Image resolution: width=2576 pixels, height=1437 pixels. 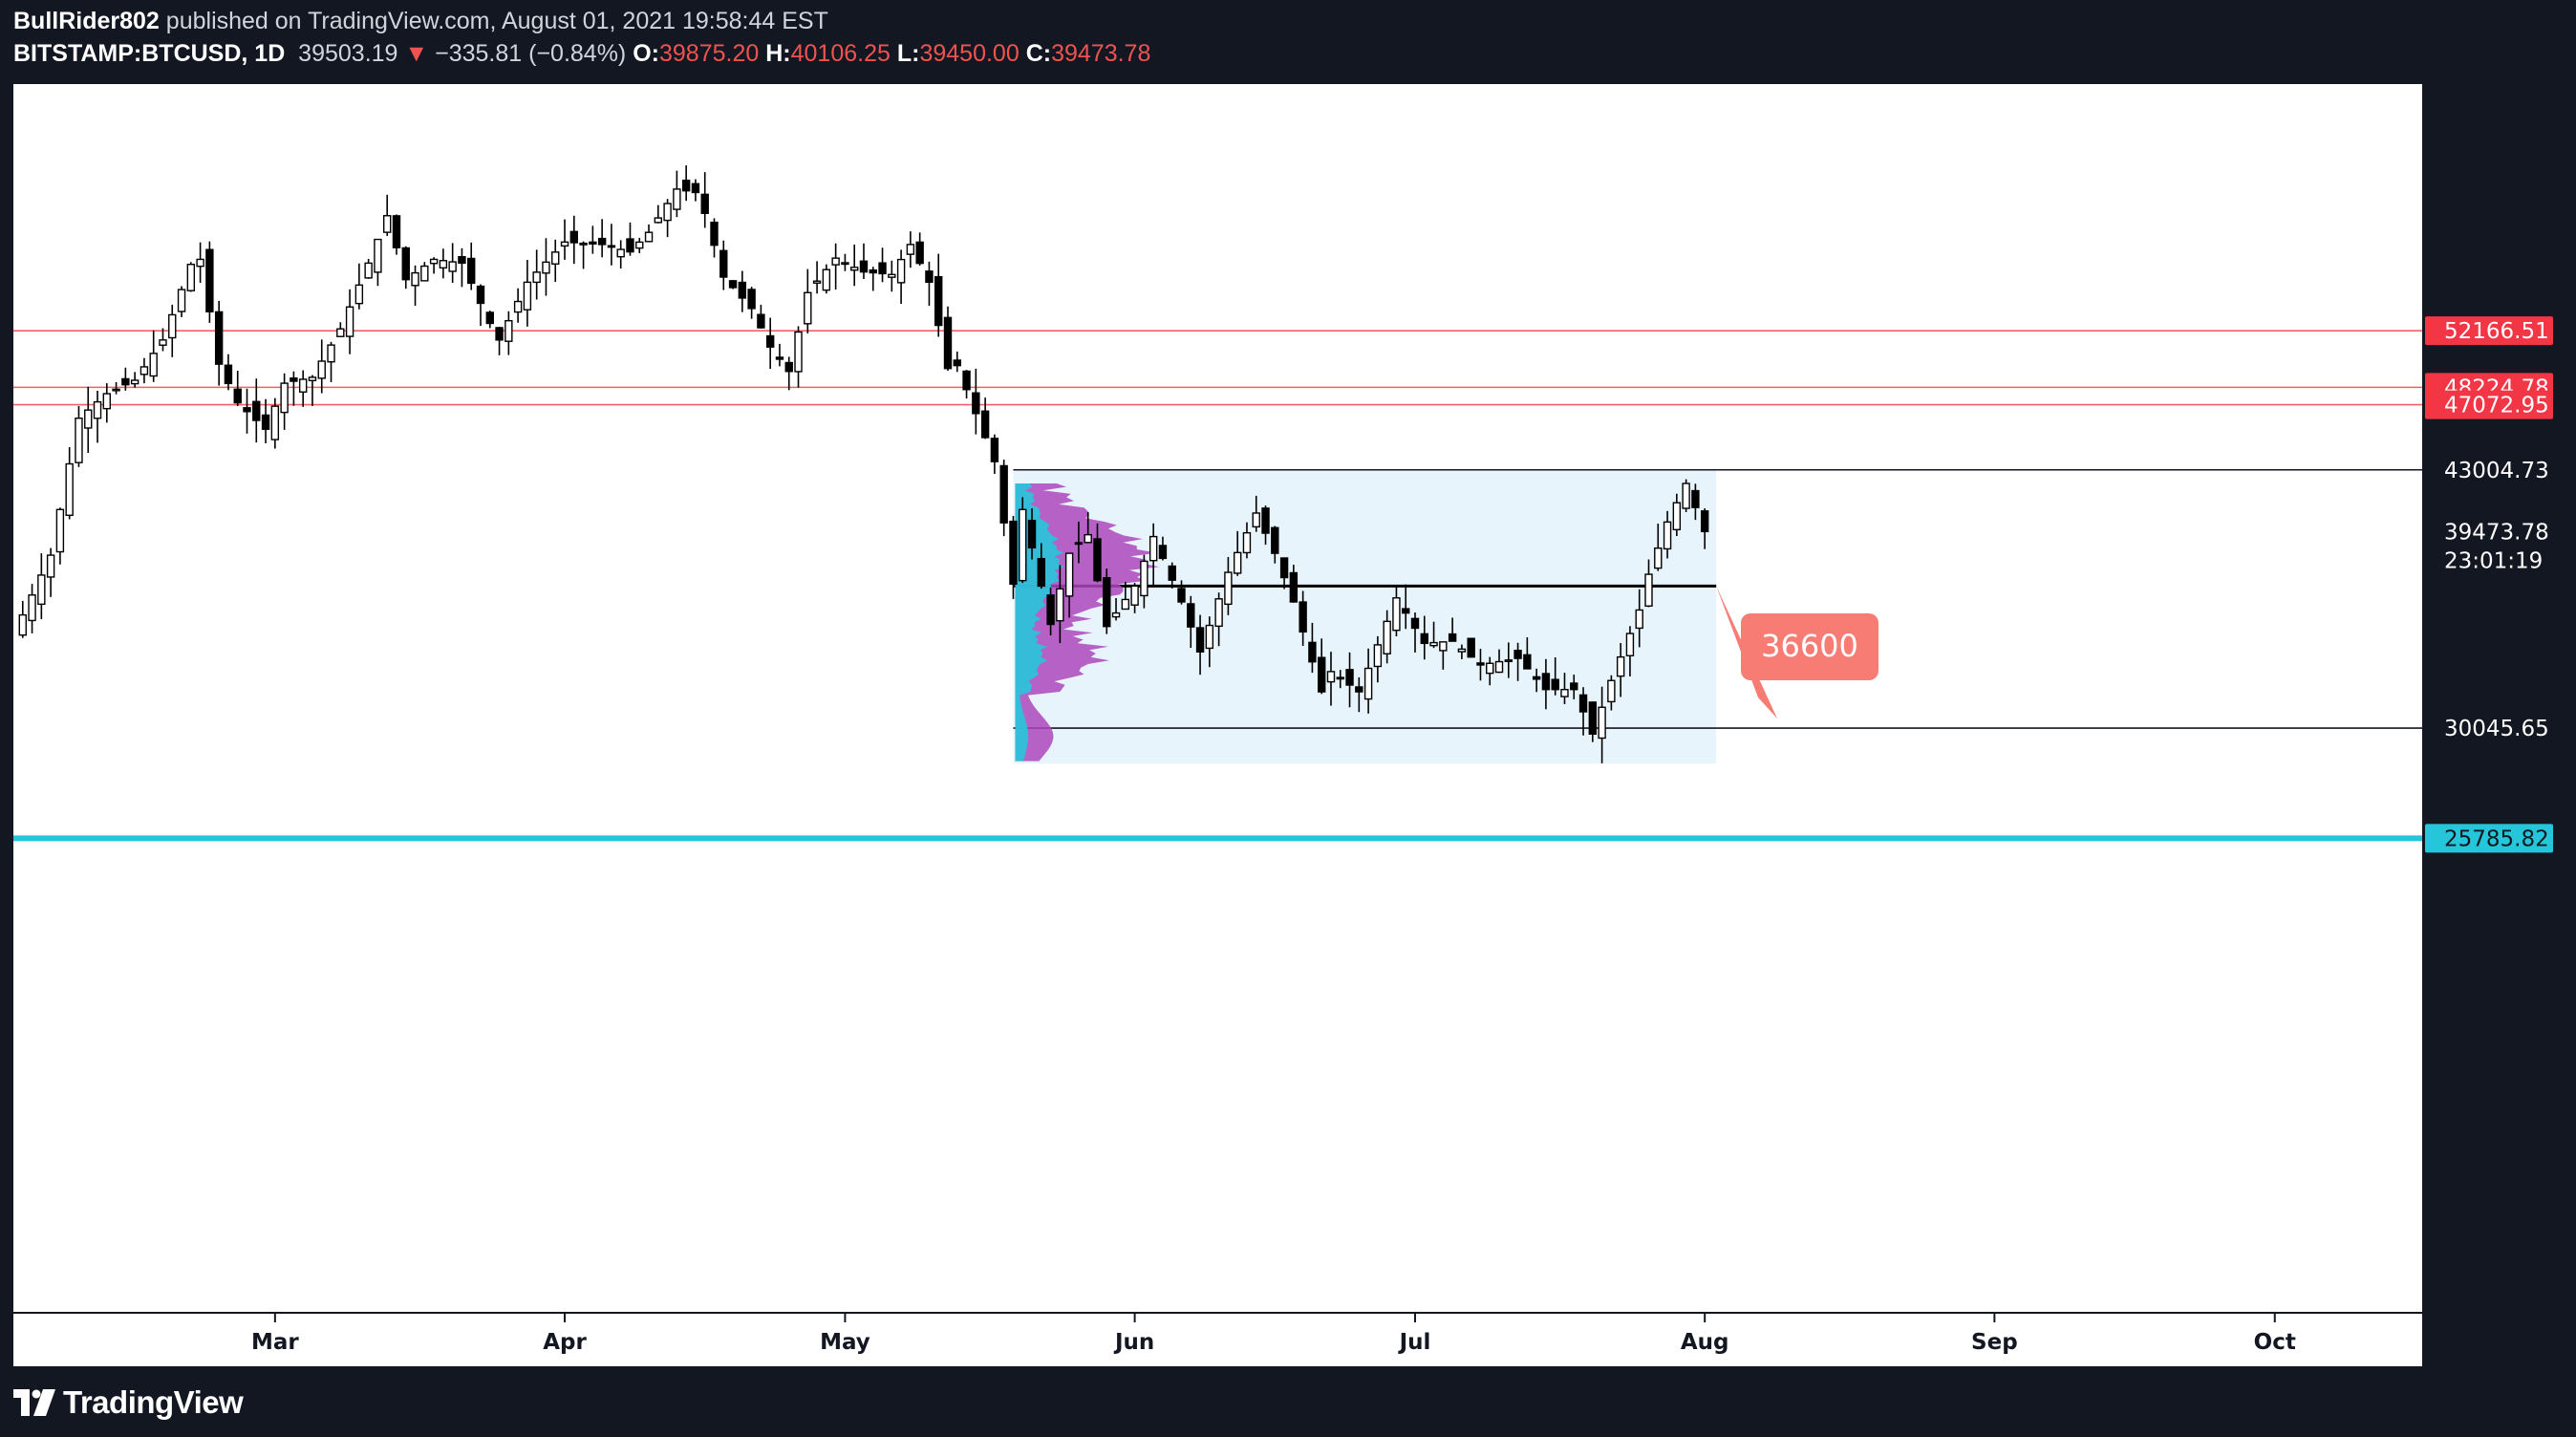 I want to click on time-tick-label: Aug, so click(x=1705, y=1342).